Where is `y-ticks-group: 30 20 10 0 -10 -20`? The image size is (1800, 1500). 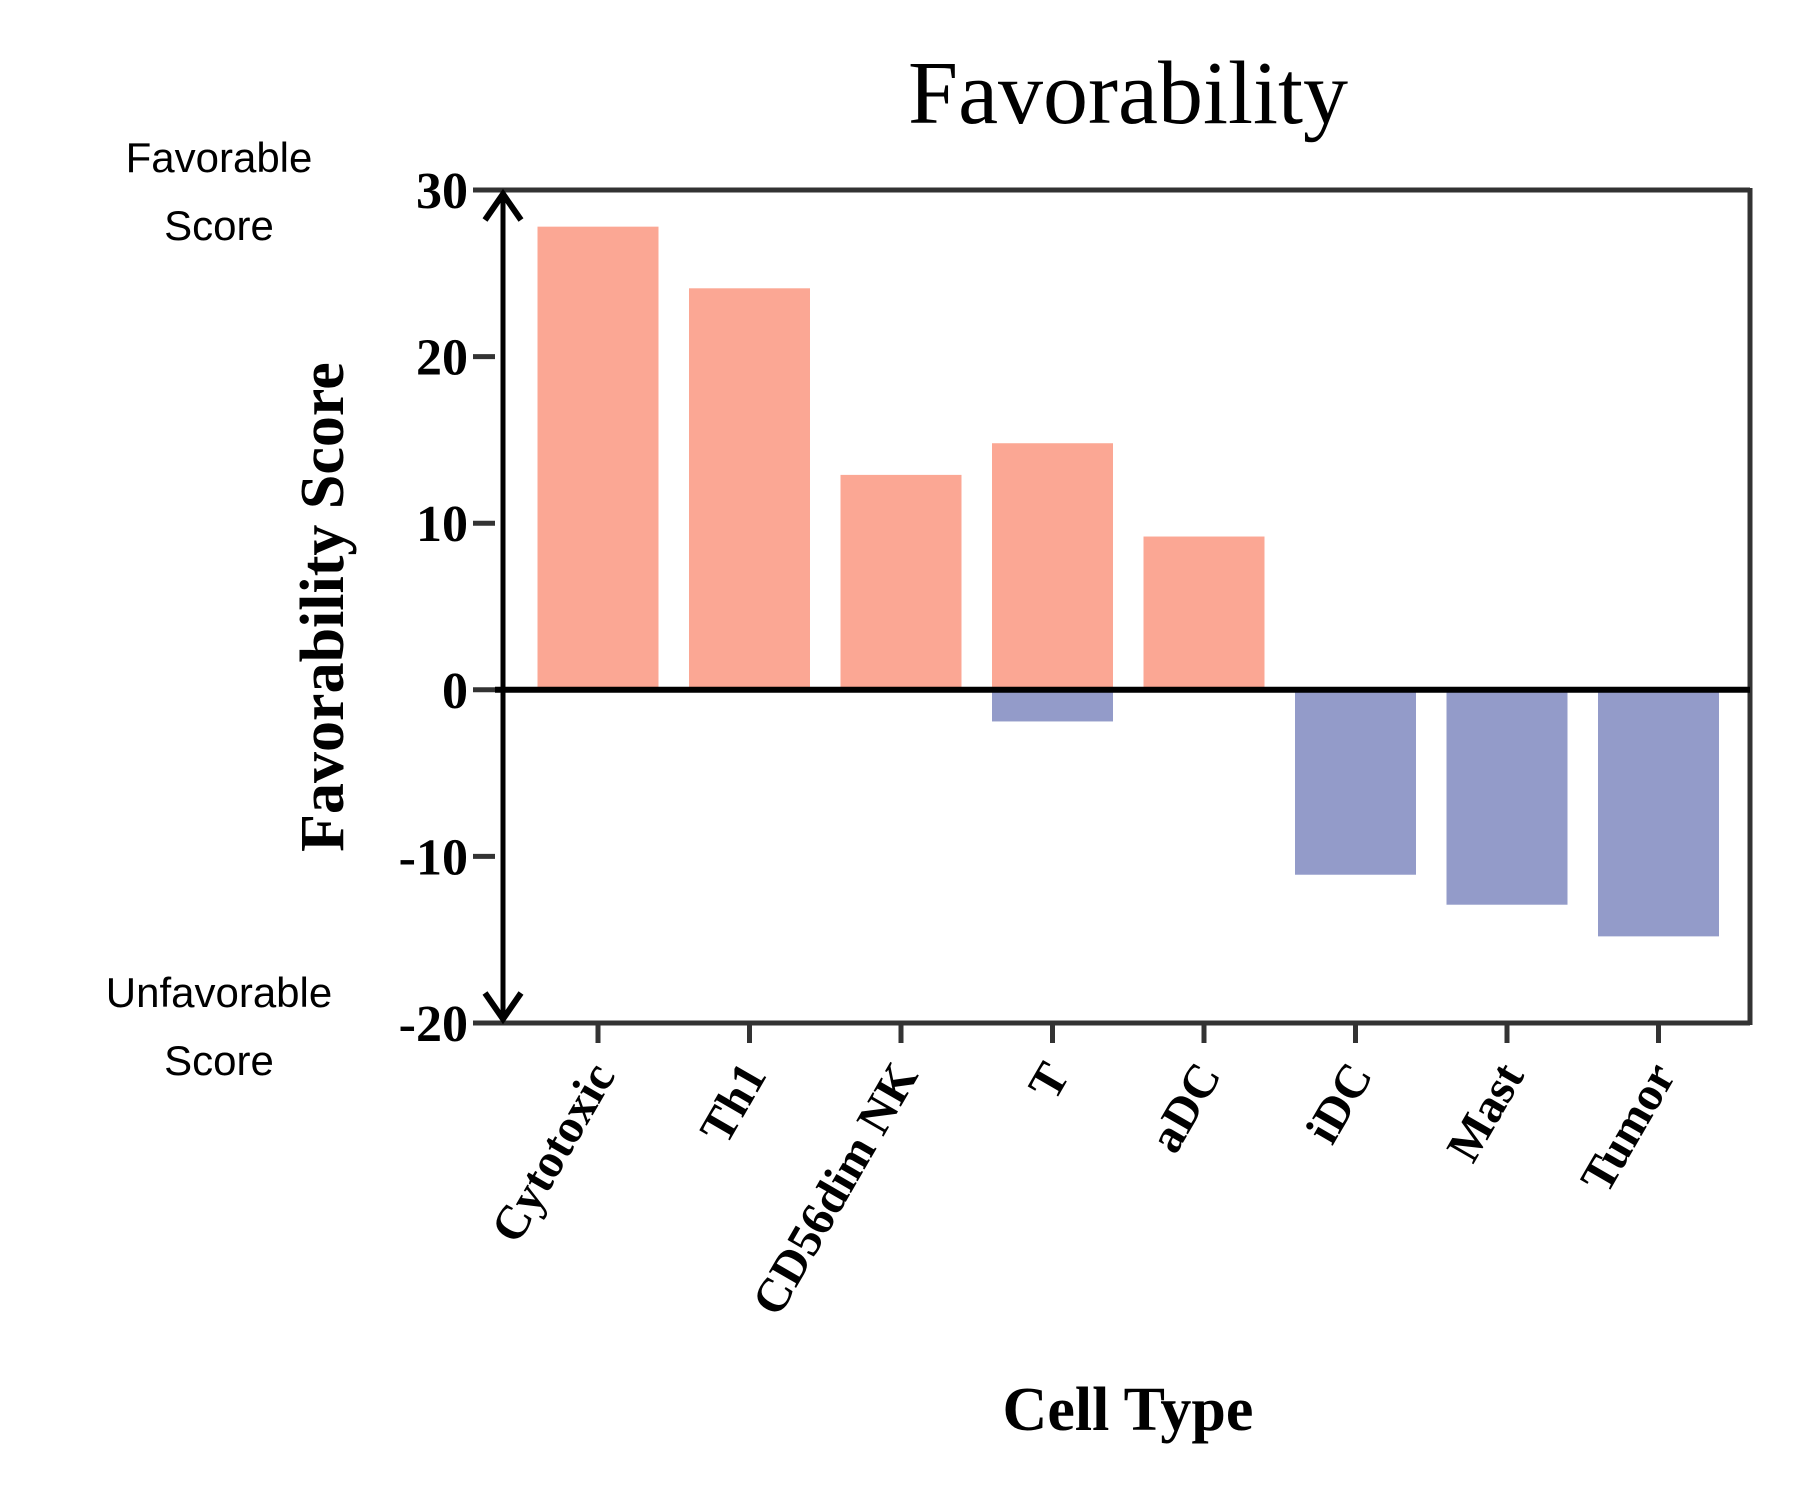
y-ticks-group: 30 20 10 0 -10 -20 is located at coordinates (447, 608).